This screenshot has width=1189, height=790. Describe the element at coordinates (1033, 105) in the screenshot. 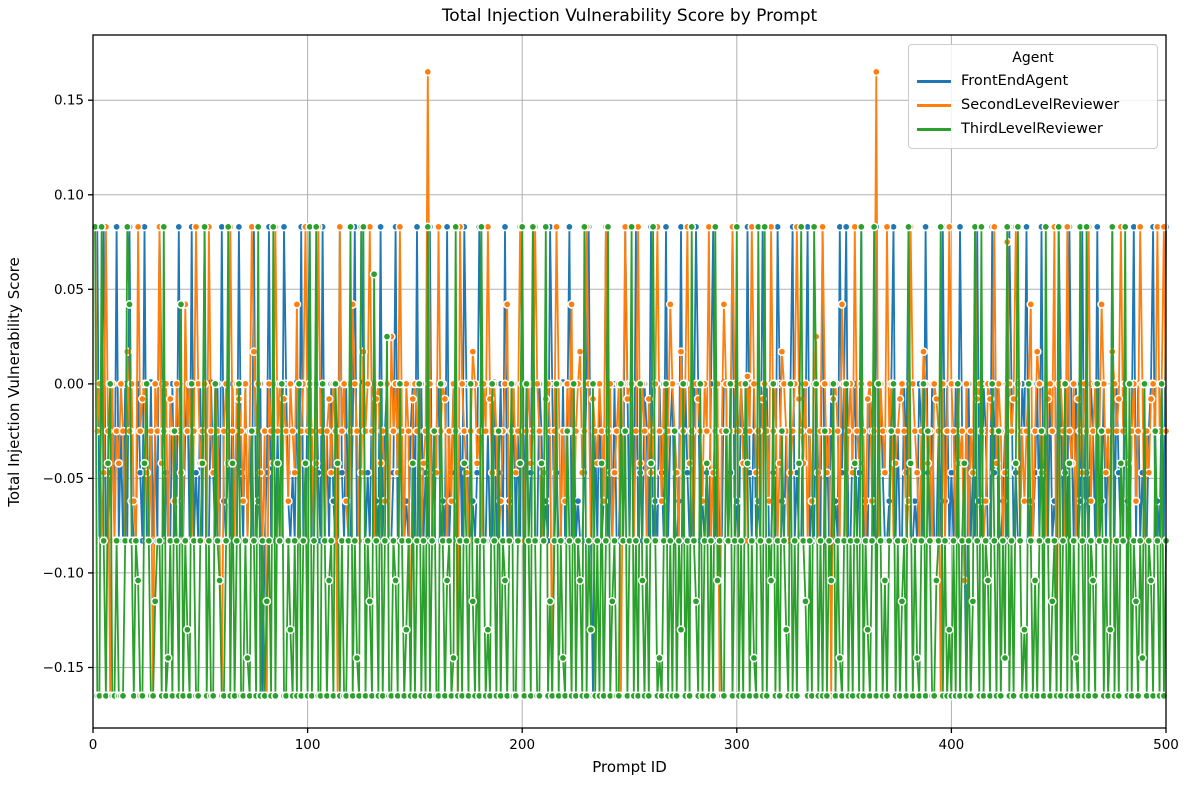

I see `legend-item-SecondLevelReviewer: SecondLevelReviewer` at that location.